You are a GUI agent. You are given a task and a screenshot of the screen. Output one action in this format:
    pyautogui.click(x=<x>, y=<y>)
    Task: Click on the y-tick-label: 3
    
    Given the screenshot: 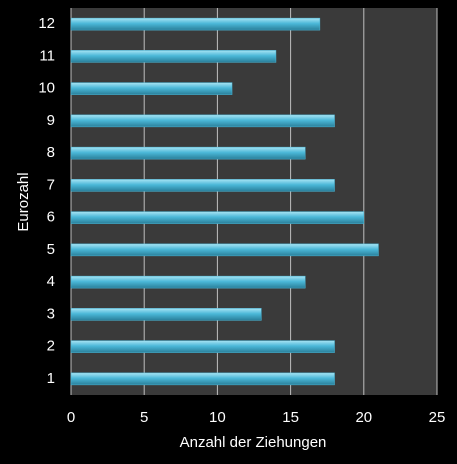 What is the action you would take?
    pyautogui.click(x=51, y=313)
    